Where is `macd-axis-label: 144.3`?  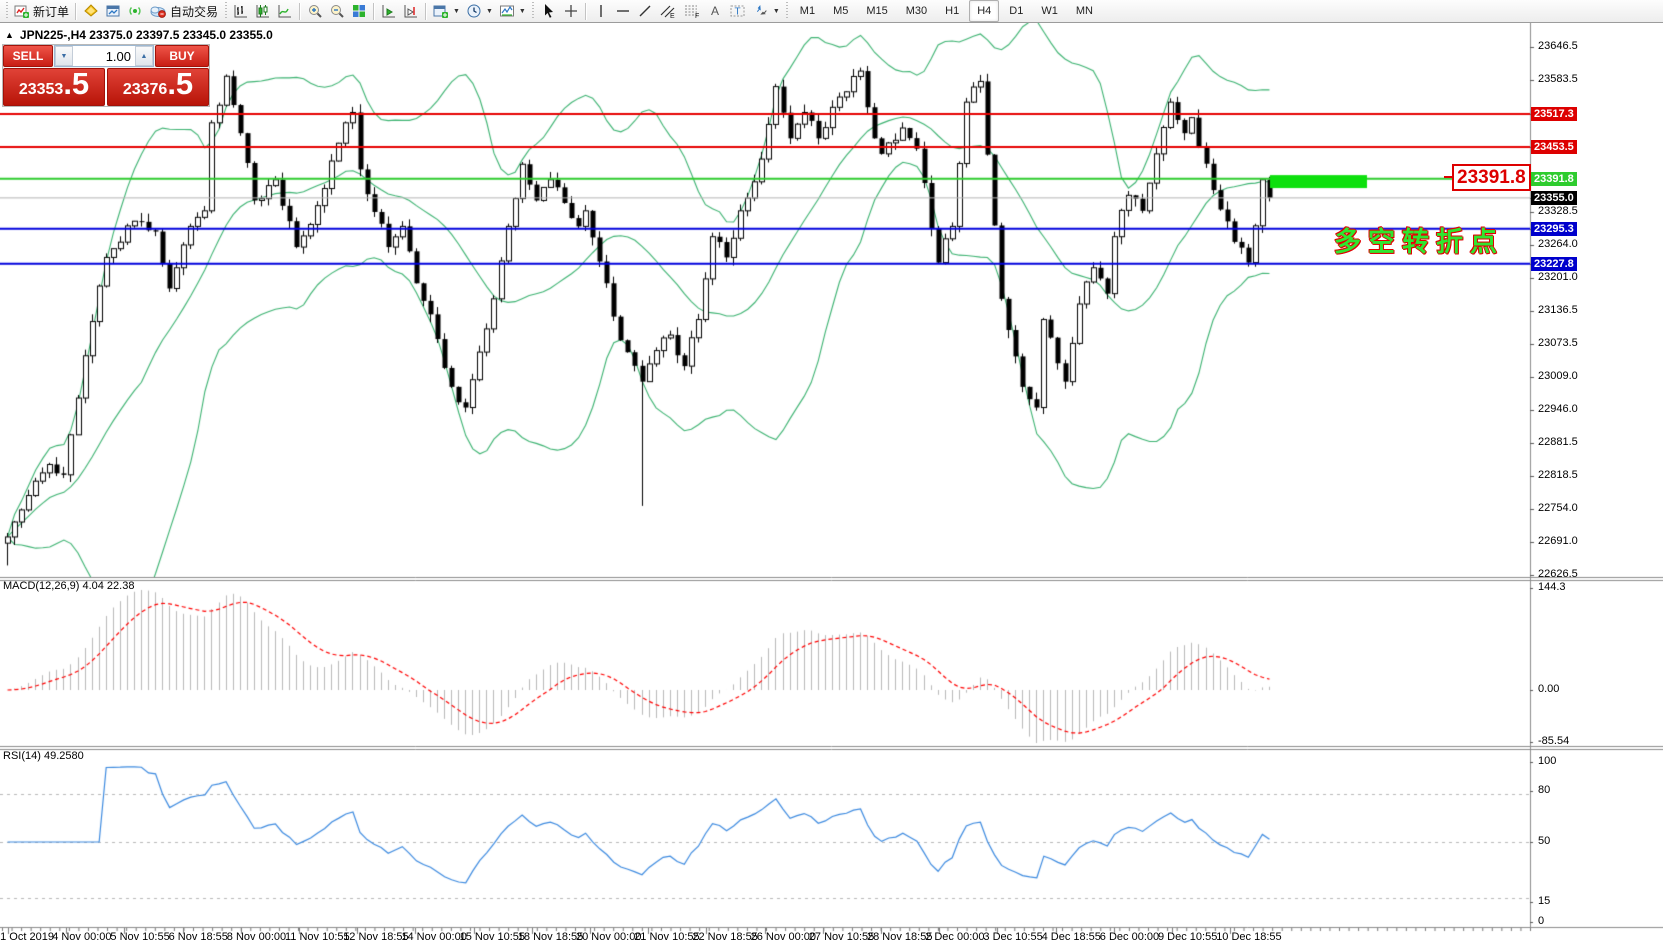
macd-axis-label: 144.3 is located at coordinates (1552, 587).